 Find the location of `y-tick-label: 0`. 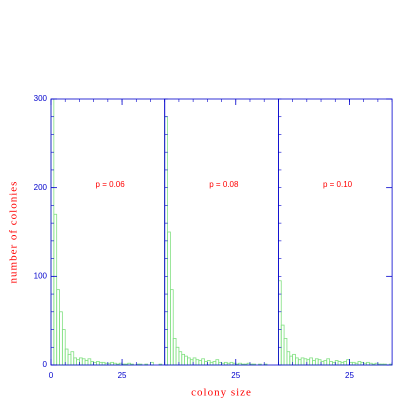

y-tick-label: 0 is located at coordinates (45, 364).